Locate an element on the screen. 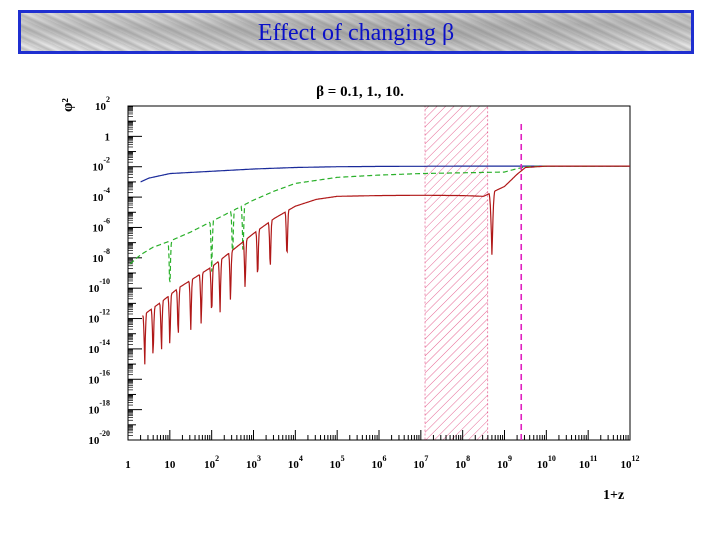  y-tick-label: 10-16 is located at coordinates (99, 377).